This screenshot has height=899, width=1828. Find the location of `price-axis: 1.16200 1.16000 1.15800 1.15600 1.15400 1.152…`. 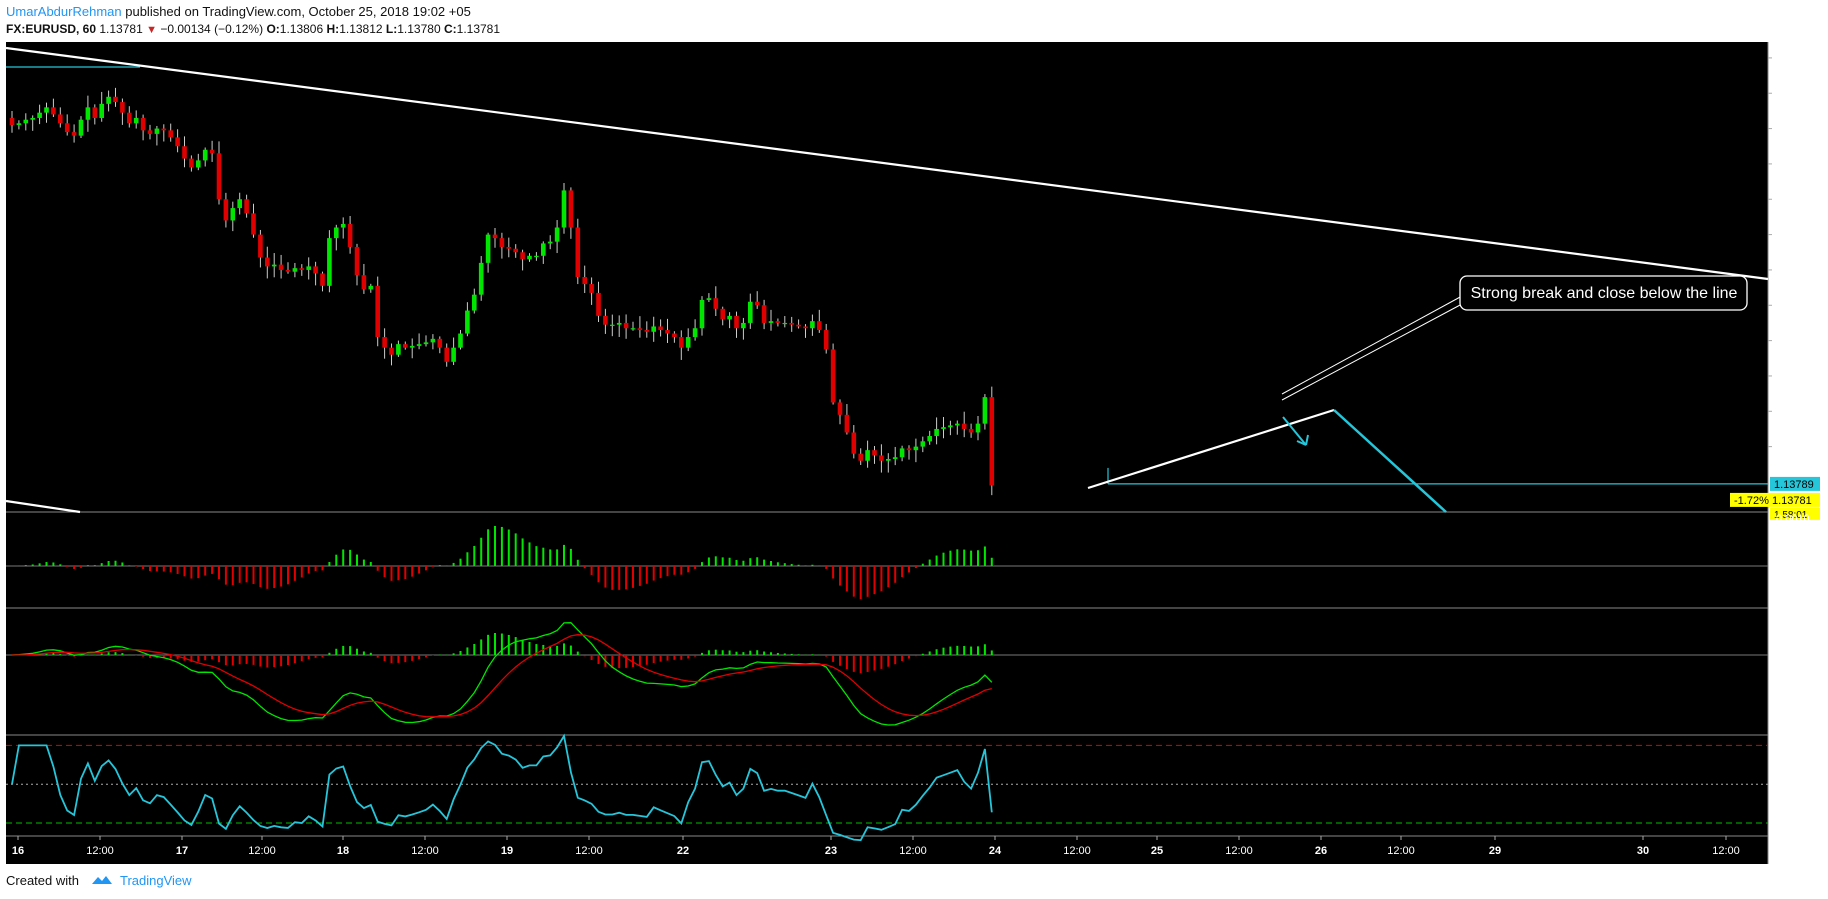

price-axis: 1.16200 1.16000 1.15800 1.15600 1.15400 1.152… is located at coordinates (1775, 438).